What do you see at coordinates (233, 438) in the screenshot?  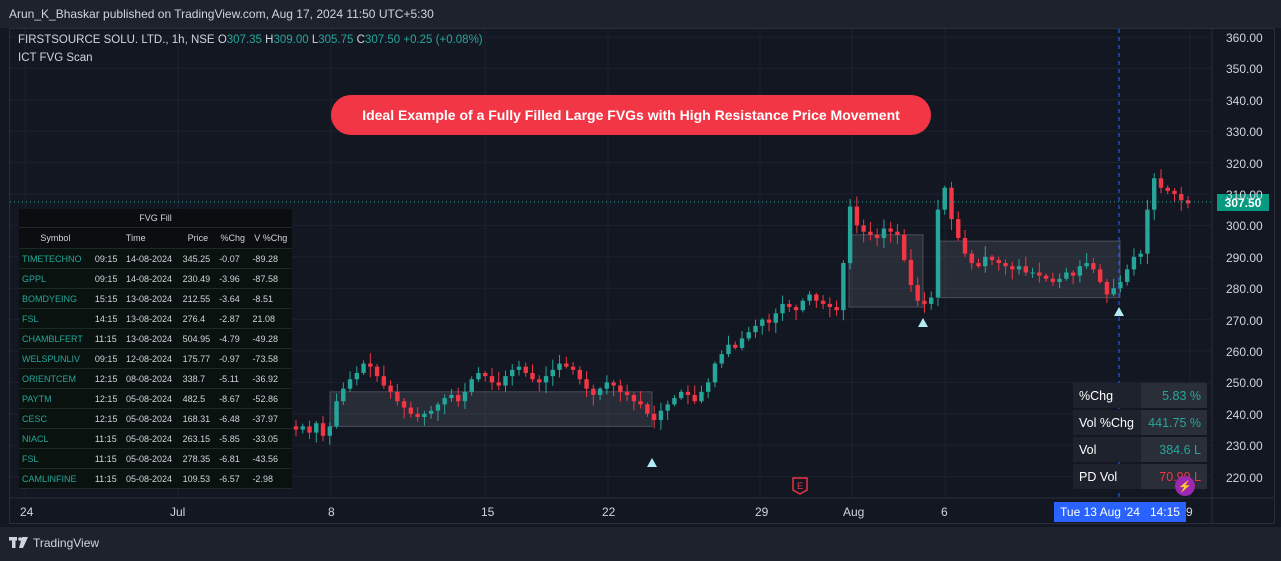 I see `fvg-table-cell: -5.85` at bounding box center [233, 438].